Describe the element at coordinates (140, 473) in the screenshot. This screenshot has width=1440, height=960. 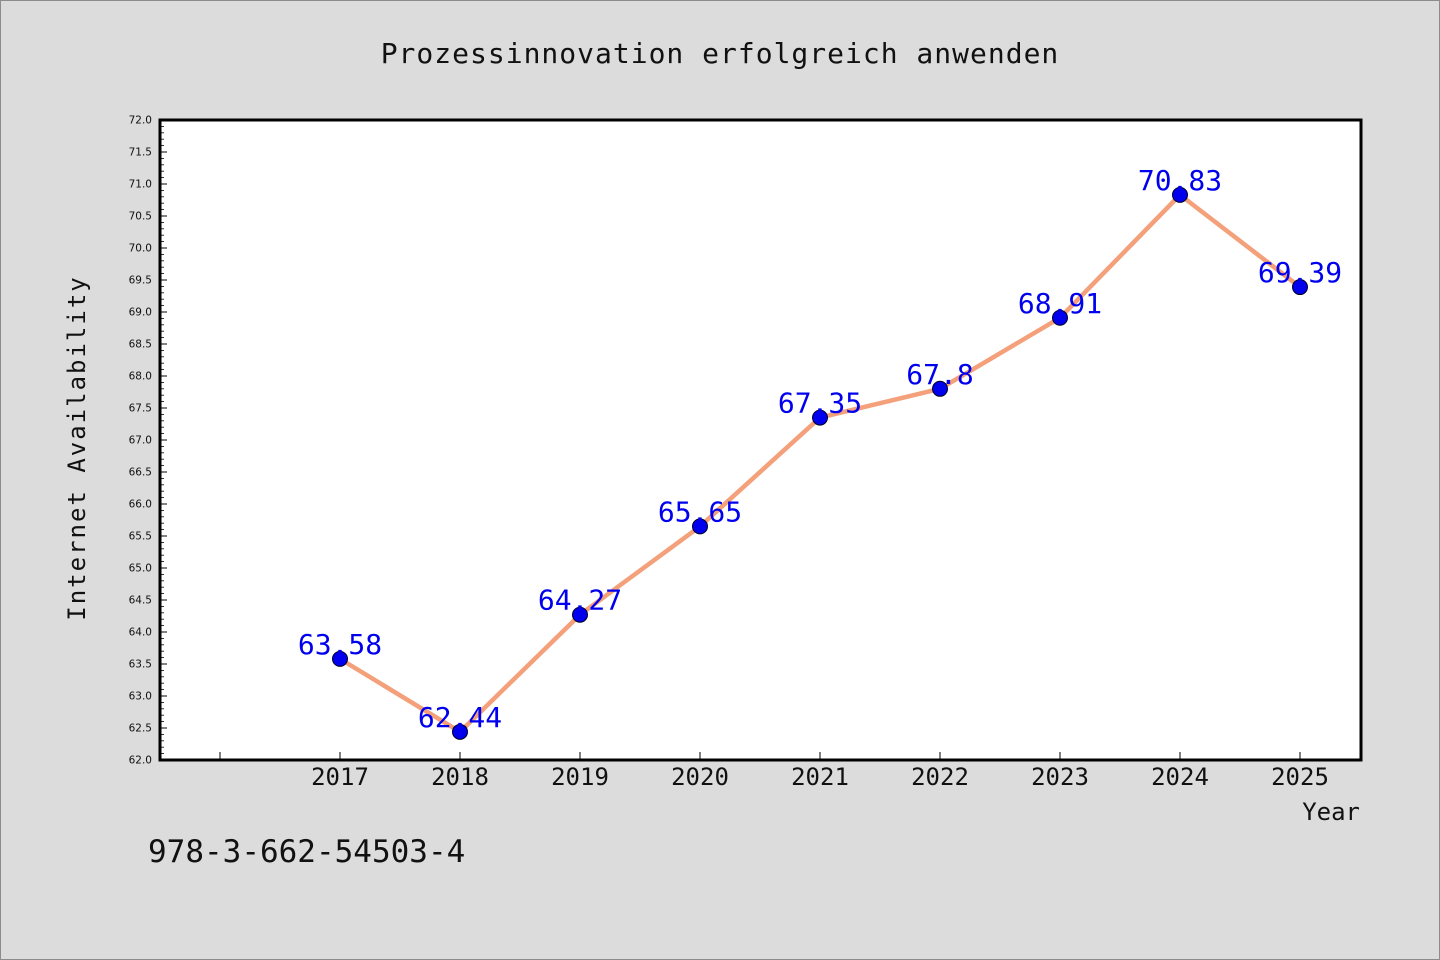
I see `y-tick-label: 66.5` at that location.